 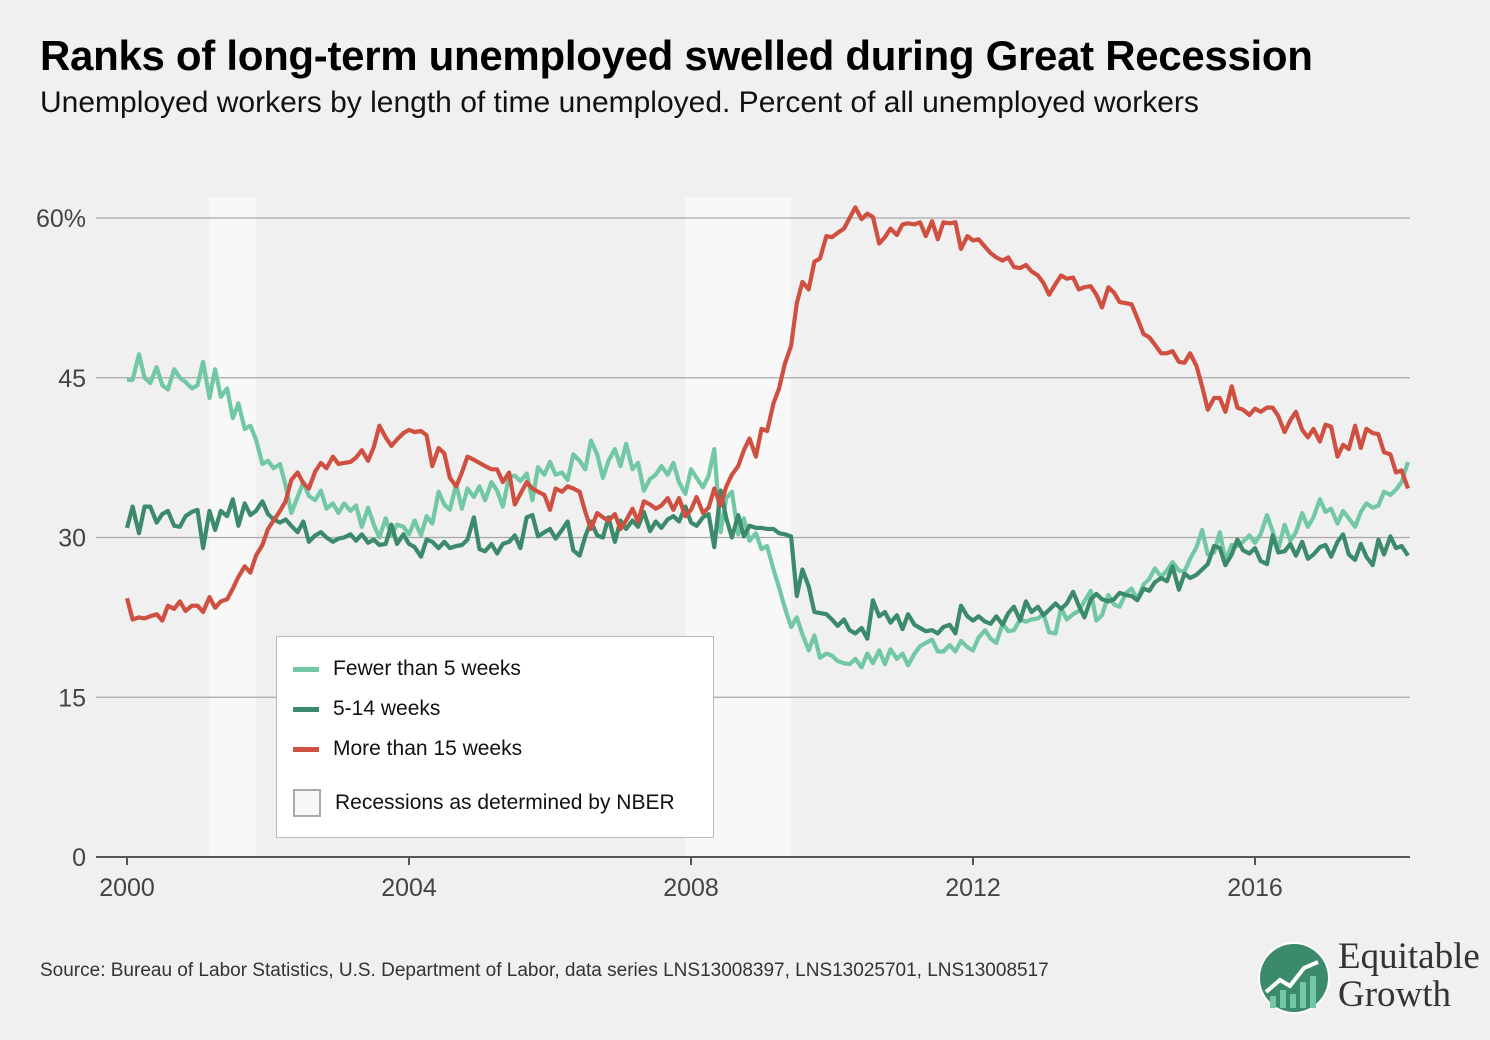 I want to click on legend-label: More than 15 weeks, so click(x=428, y=748).